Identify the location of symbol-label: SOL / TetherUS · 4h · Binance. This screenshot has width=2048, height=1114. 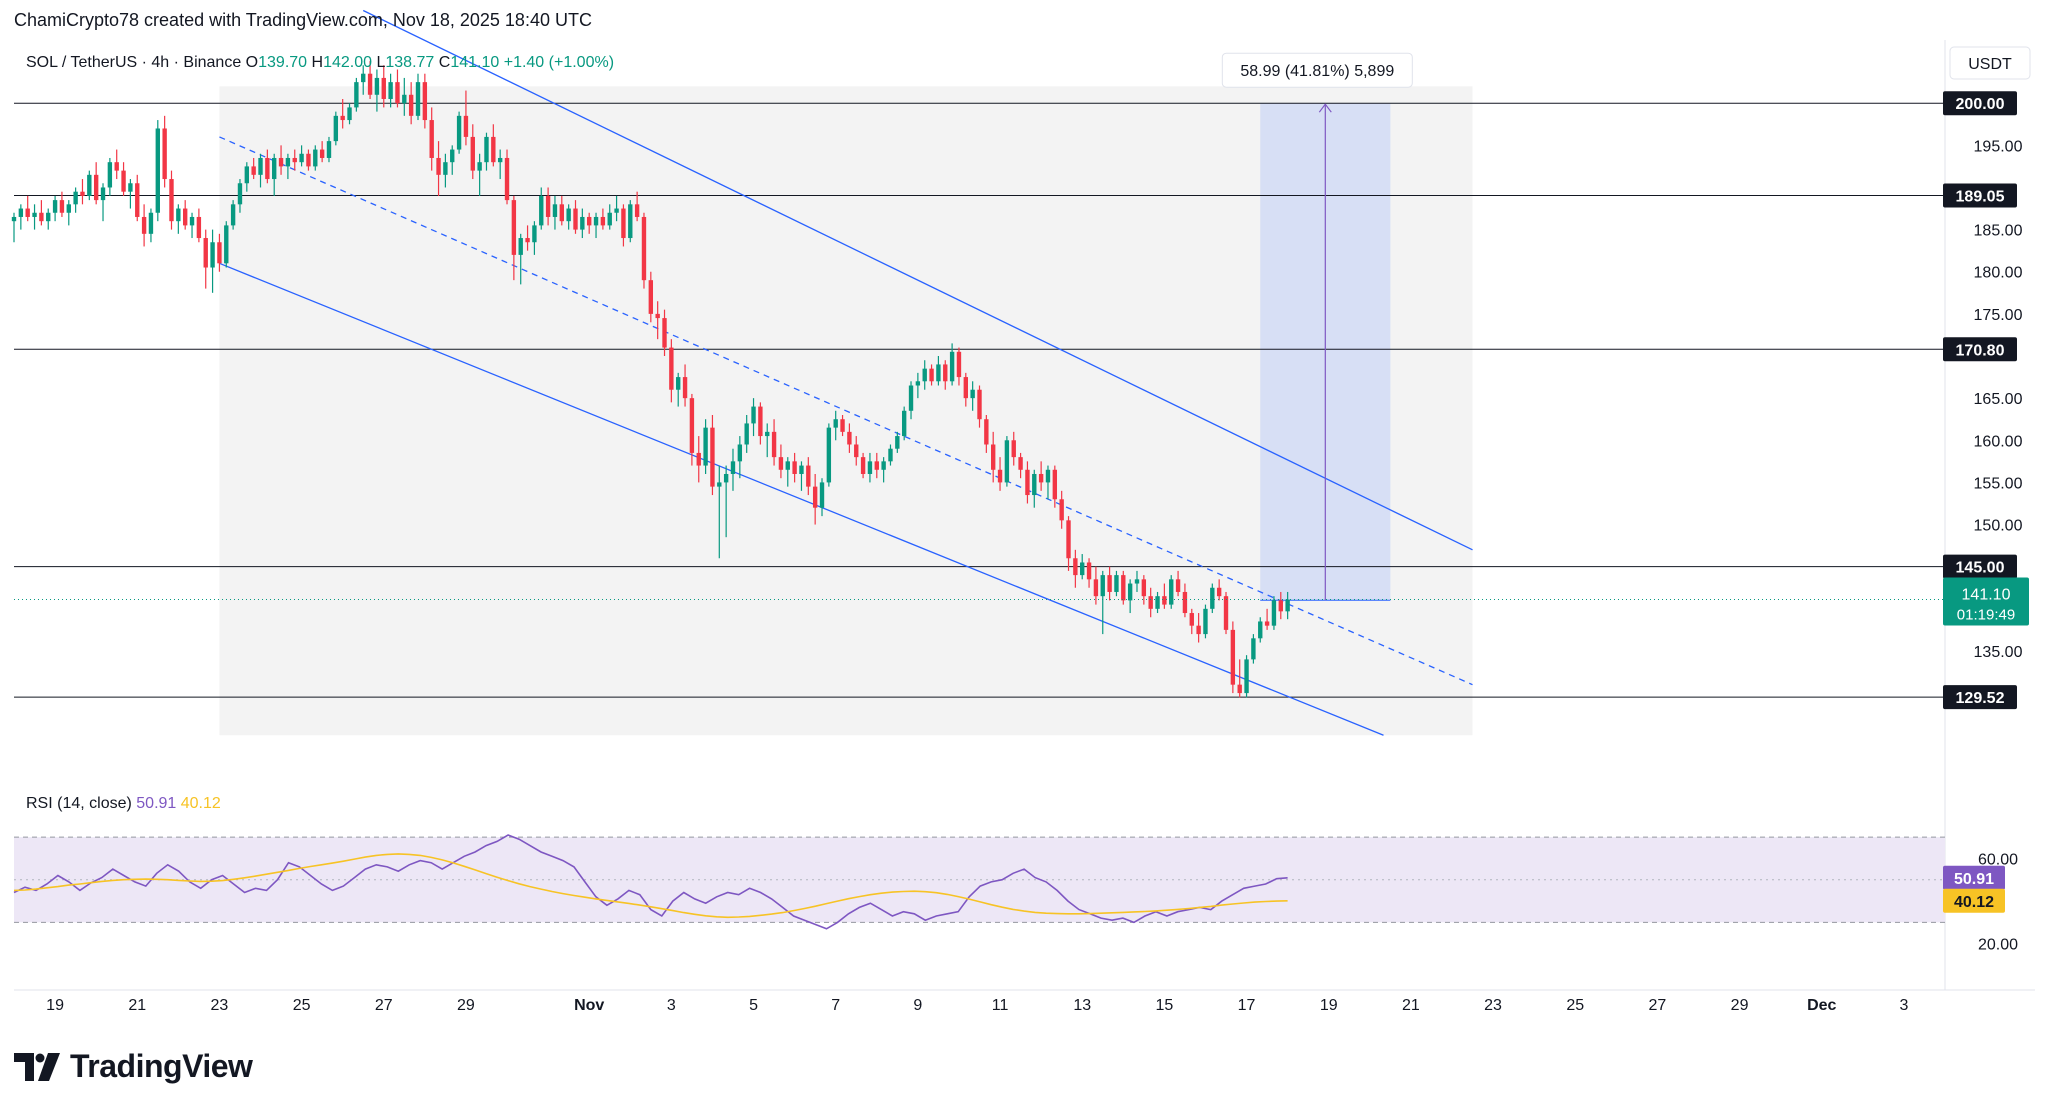
(136, 62).